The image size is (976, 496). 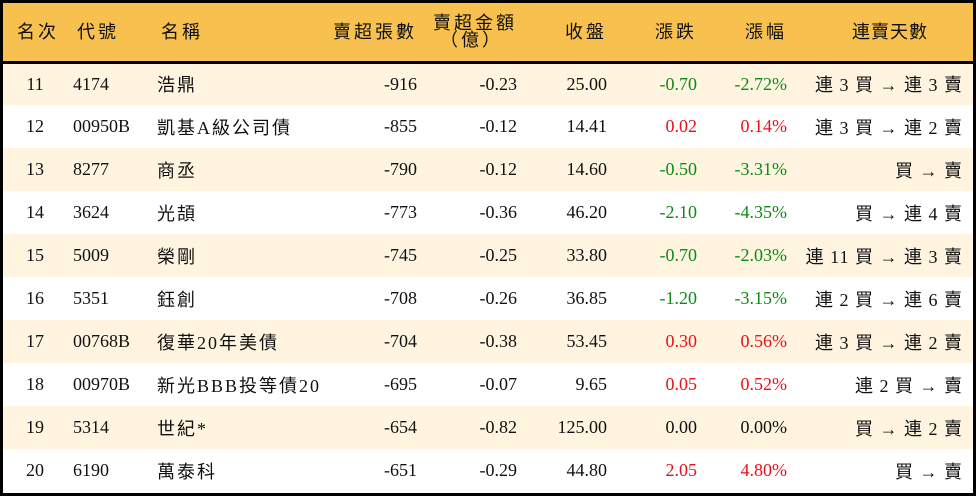 What do you see at coordinates (177, 170) in the screenshot?
I see `cell-name: 商丞` at bounding box center [177, 170].